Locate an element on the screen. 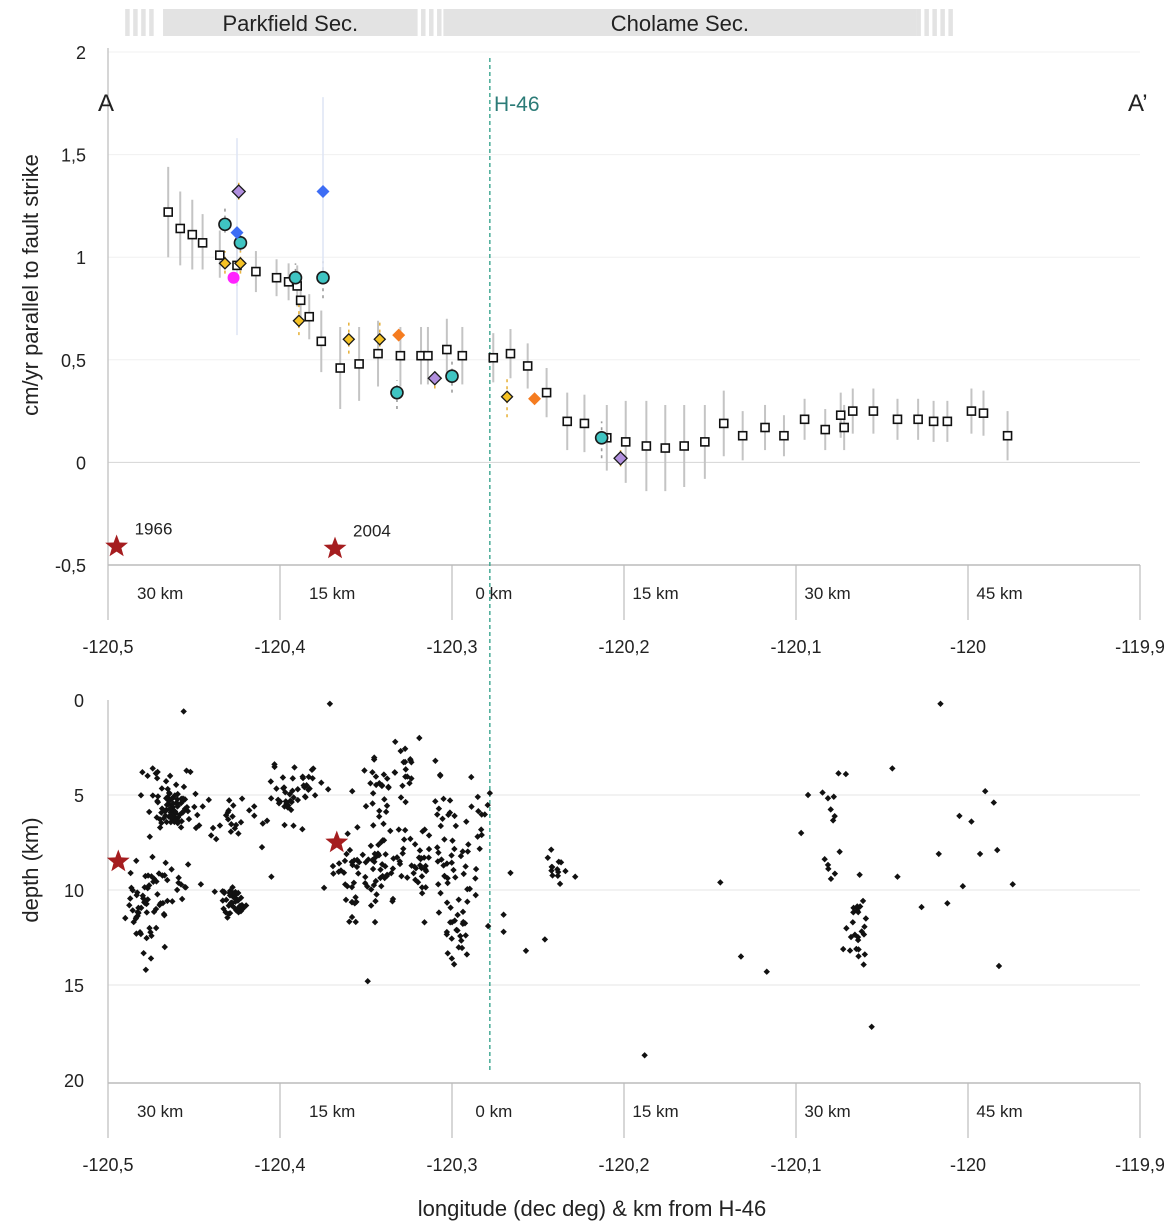  corner-label-left: A is located at coordinates (106, 103).